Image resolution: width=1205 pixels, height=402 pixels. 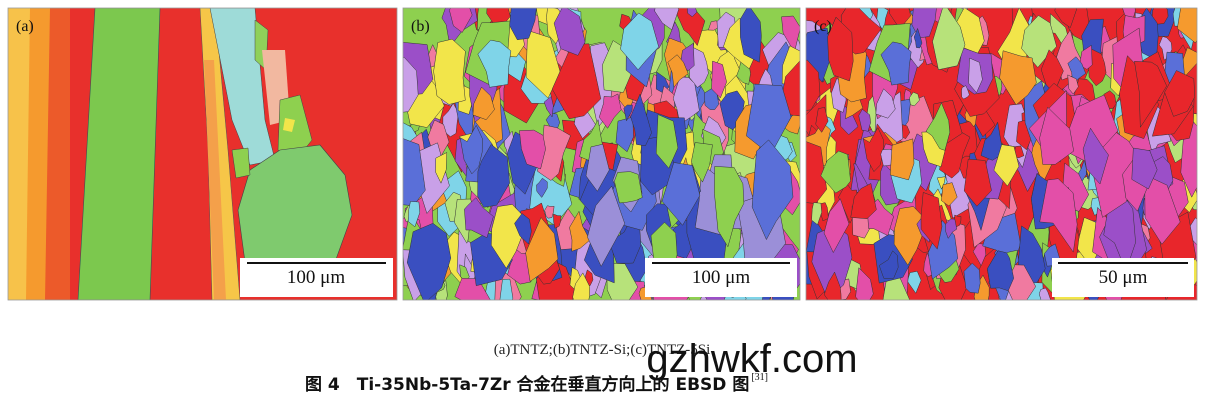 I want to click on scale-bar: 100 μm, so click(x=316, y=277).